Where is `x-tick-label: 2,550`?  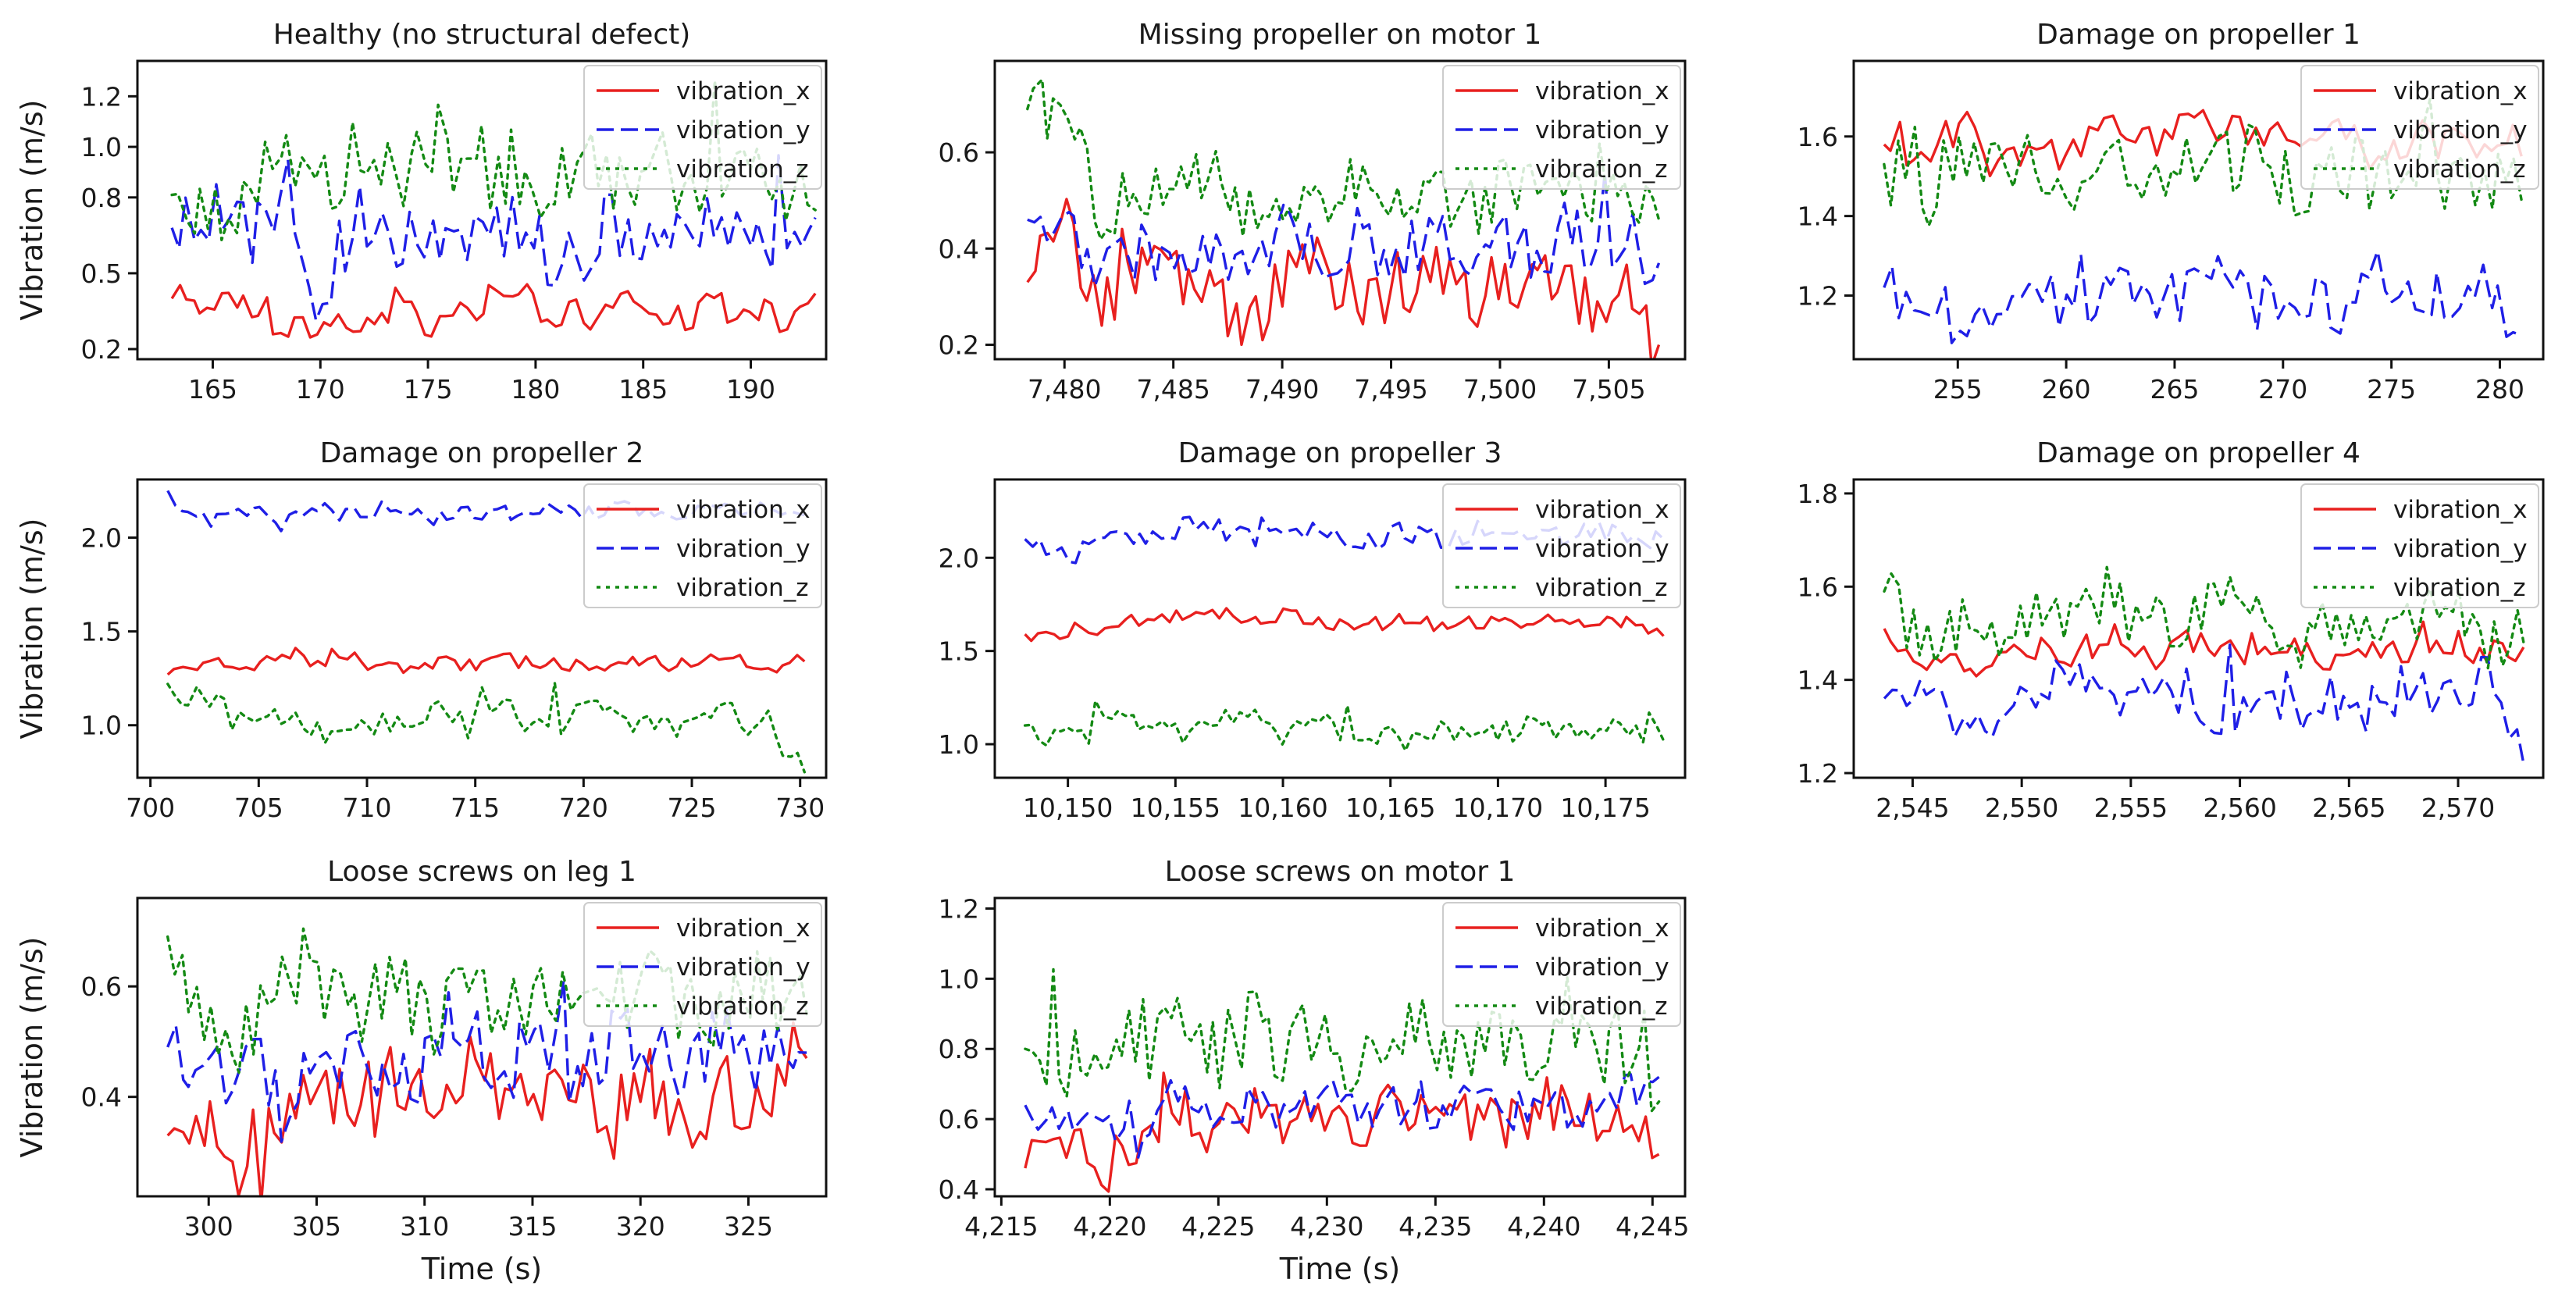
x-tick-label: 2,550 is located at coordinates (2021, 808).